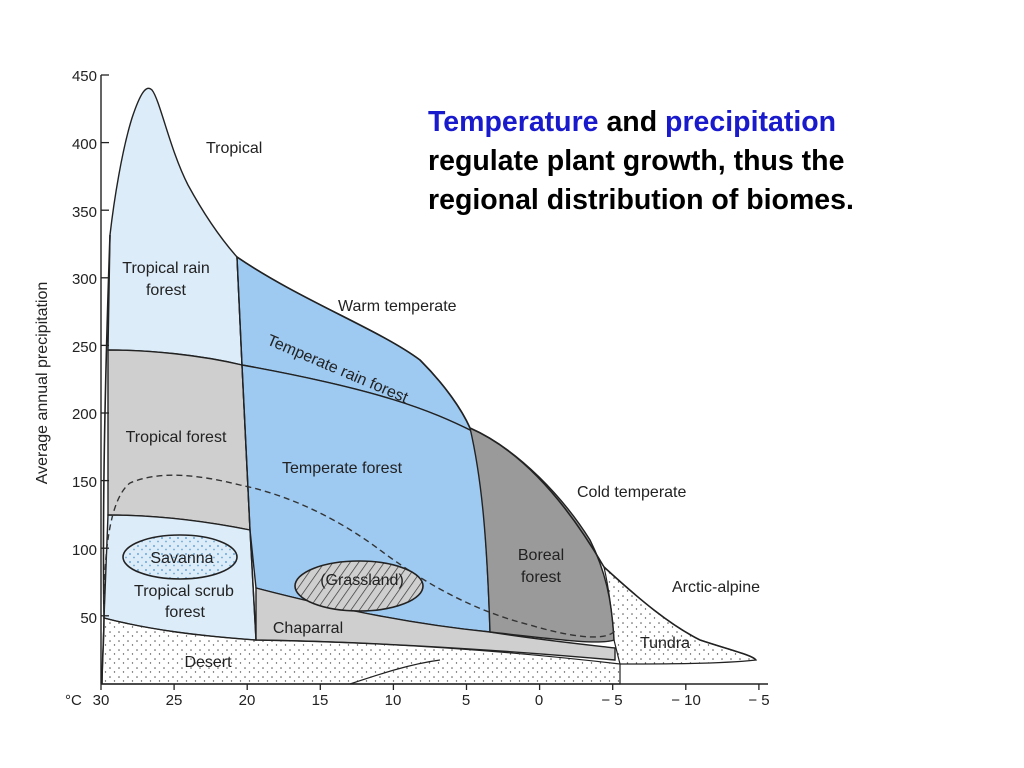 This screenshot has width=1024, height=768. What do you see at coordinates (88, 618) in the screenshot?
I see `y-tick-label: 50` at bounding box center [88, 618].